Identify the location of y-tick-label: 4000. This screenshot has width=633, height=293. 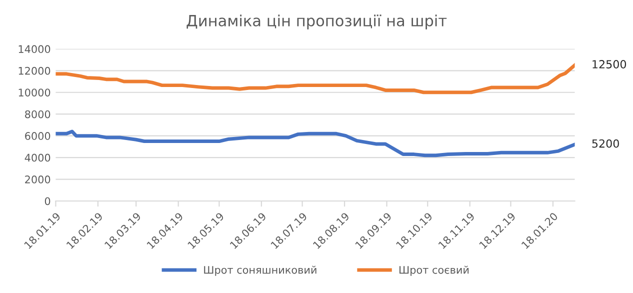
(37, 158).